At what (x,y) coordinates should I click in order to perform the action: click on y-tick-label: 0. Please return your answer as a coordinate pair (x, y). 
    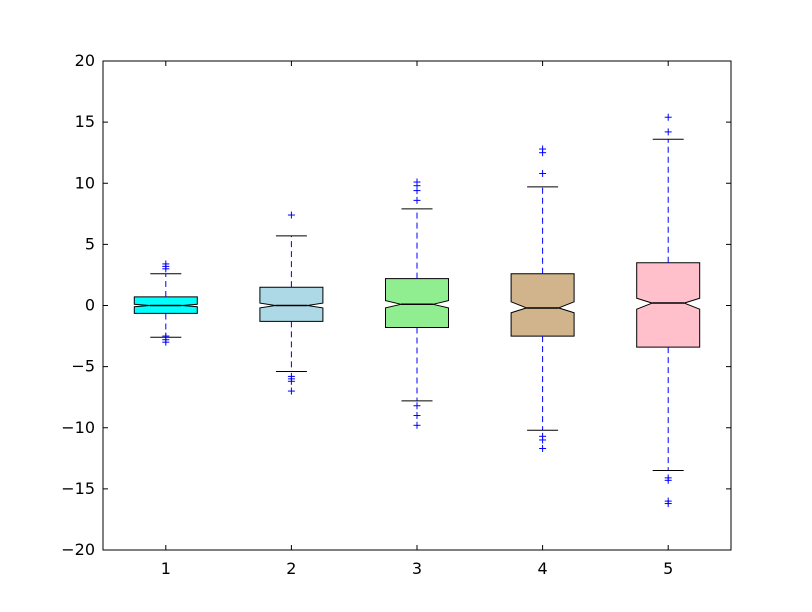
    Looking at the image, I should click on (90, 305).